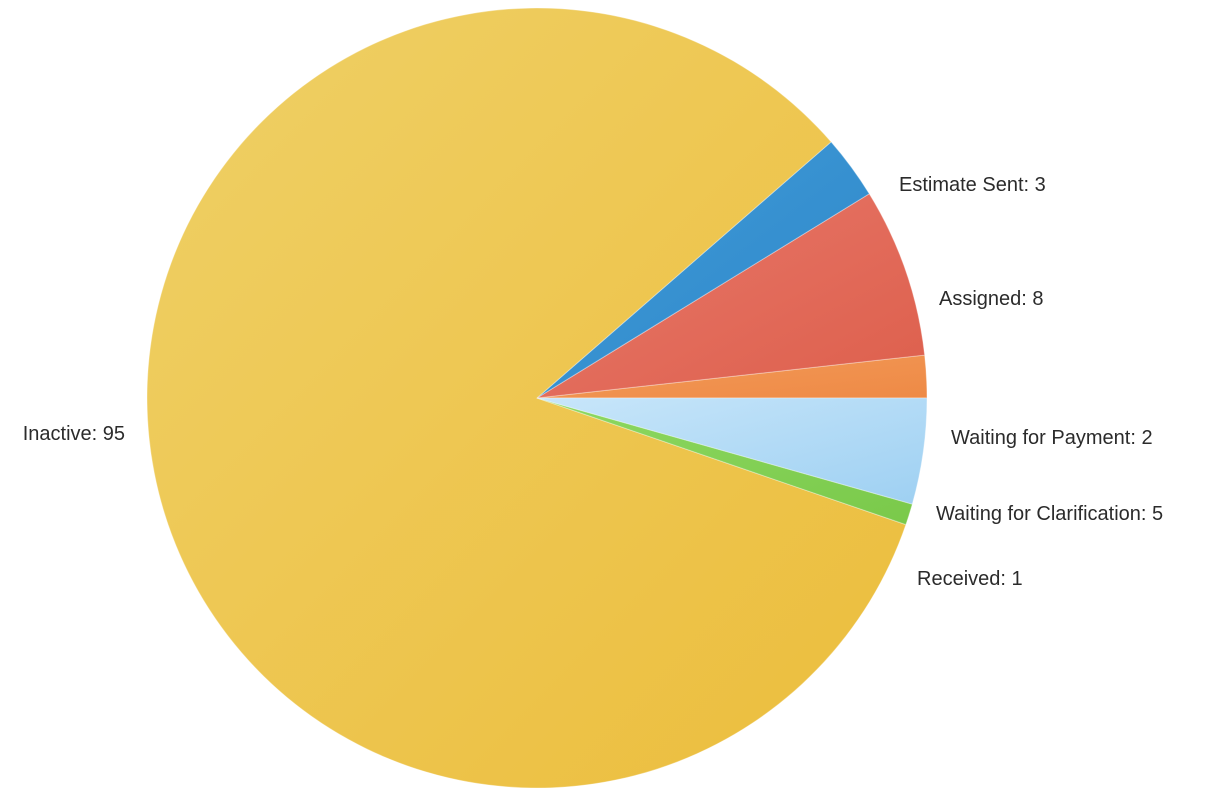 The width and height of the screenshot is (1207, 791). I want to click on pie-slice-waiting-for-clarification, so click(732, 451).